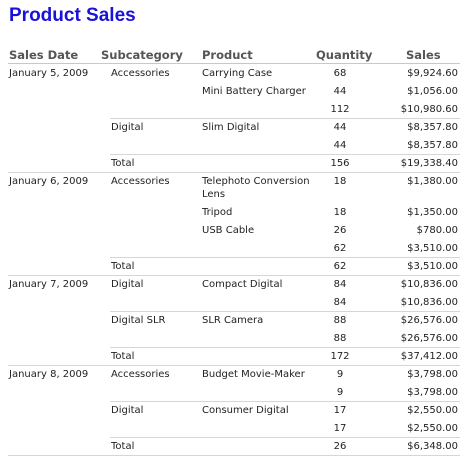 The image size is (466, 456). What do you see at coordinates (437, 230) in the screenshot?
I see `sales-cell: $780.00` at bounding box center [437, 230].